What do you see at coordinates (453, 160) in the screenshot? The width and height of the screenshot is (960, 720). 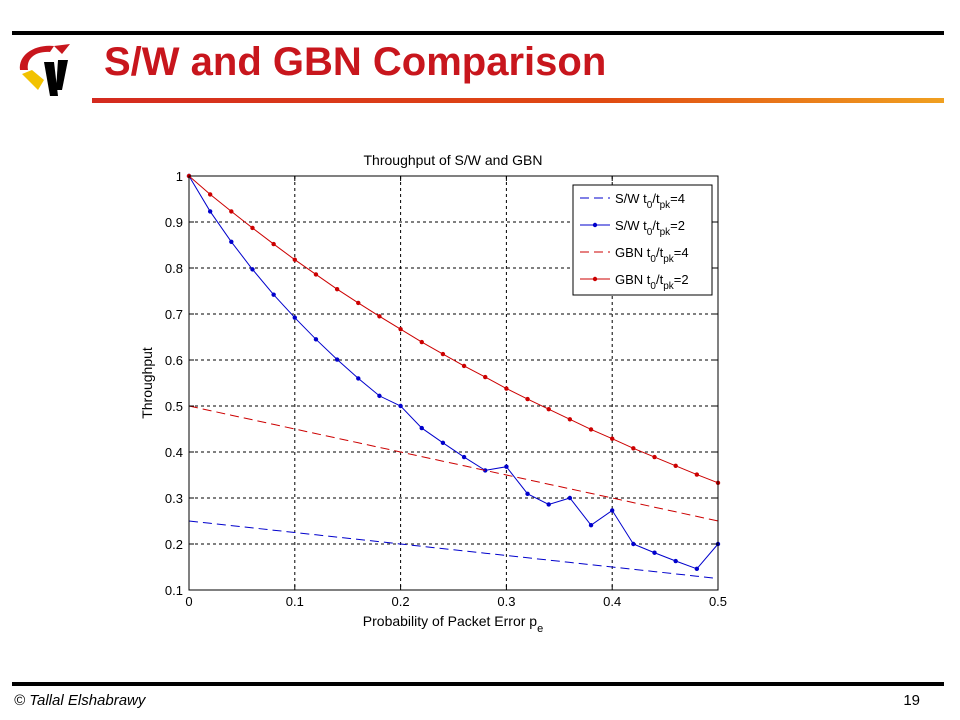 I see `chart-title: Throughput of S/W and GBN` at bounding box center [453, 160].